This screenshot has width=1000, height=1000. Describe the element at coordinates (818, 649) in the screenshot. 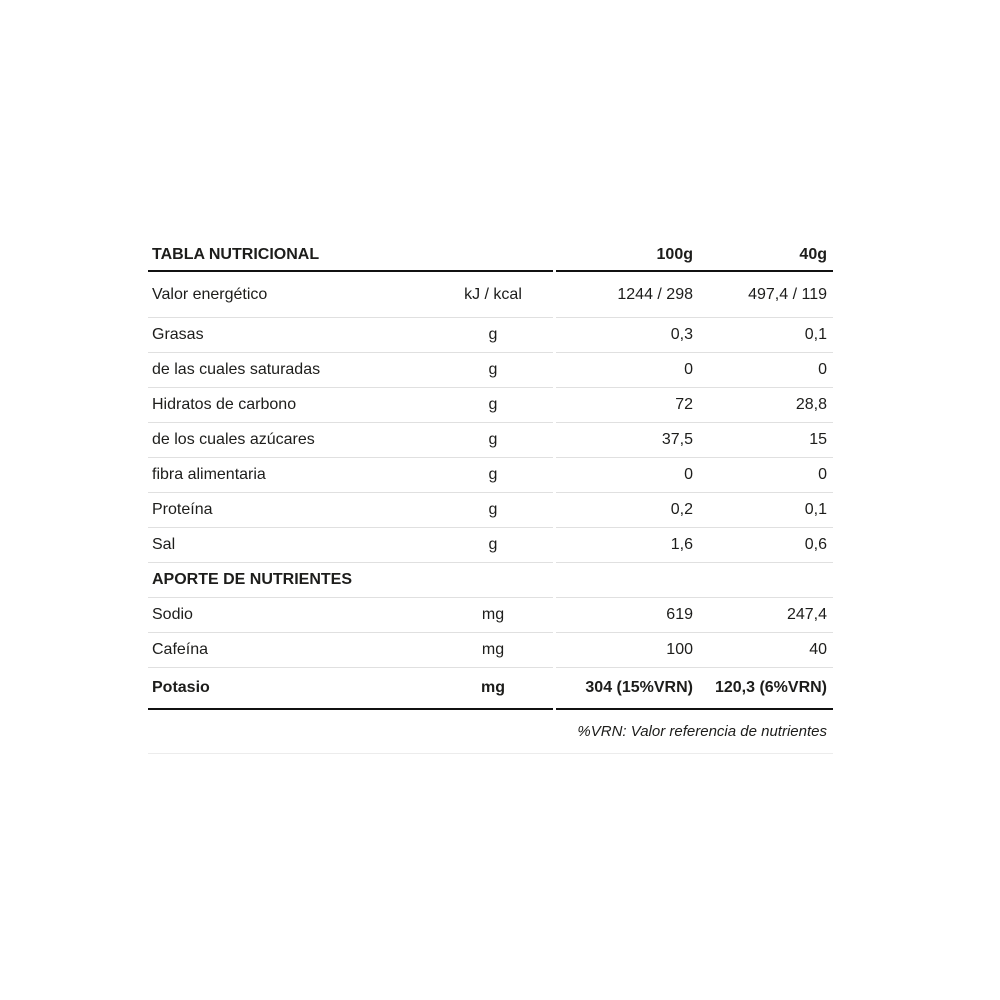

I see `row-value-40g: 40` at that location.